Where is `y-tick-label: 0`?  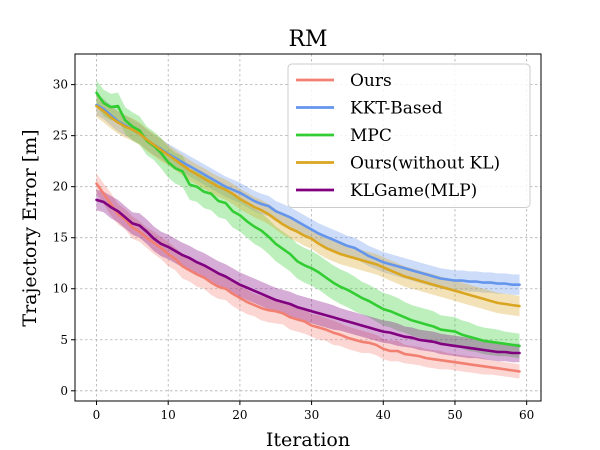
y-tick-label: 0 is located at coordinates (64, 391).